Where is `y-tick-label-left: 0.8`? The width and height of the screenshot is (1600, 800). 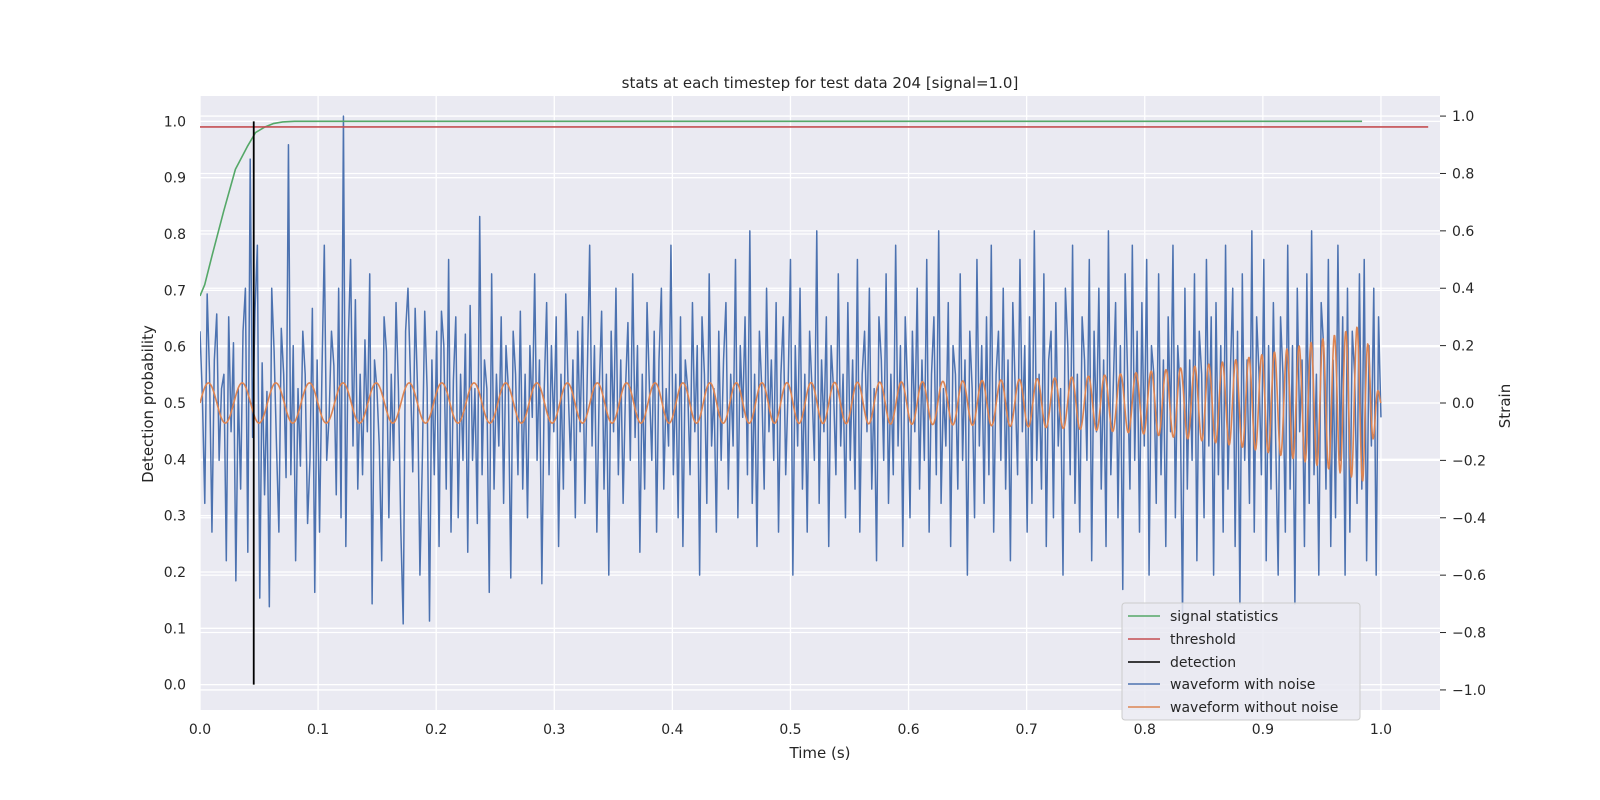
y-tick-label-left: 0.8 is located at coordinates (175, 235).